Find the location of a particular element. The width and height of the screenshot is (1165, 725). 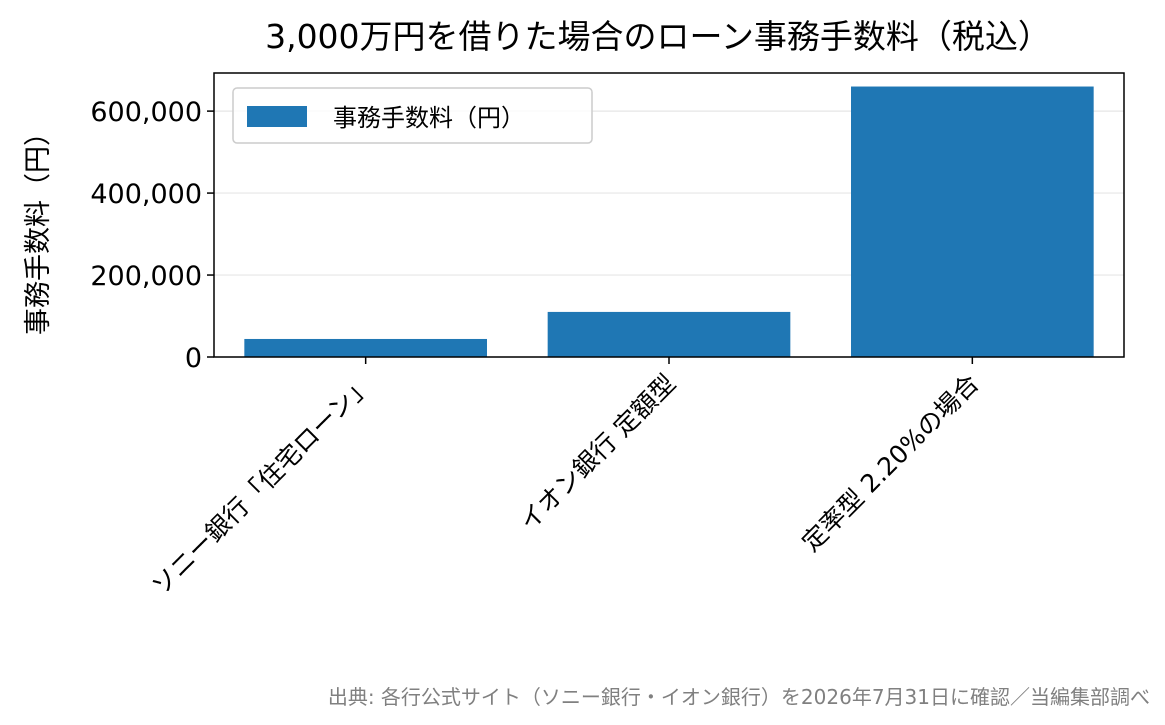

legend-swatch is located at coordinates (277, 116).